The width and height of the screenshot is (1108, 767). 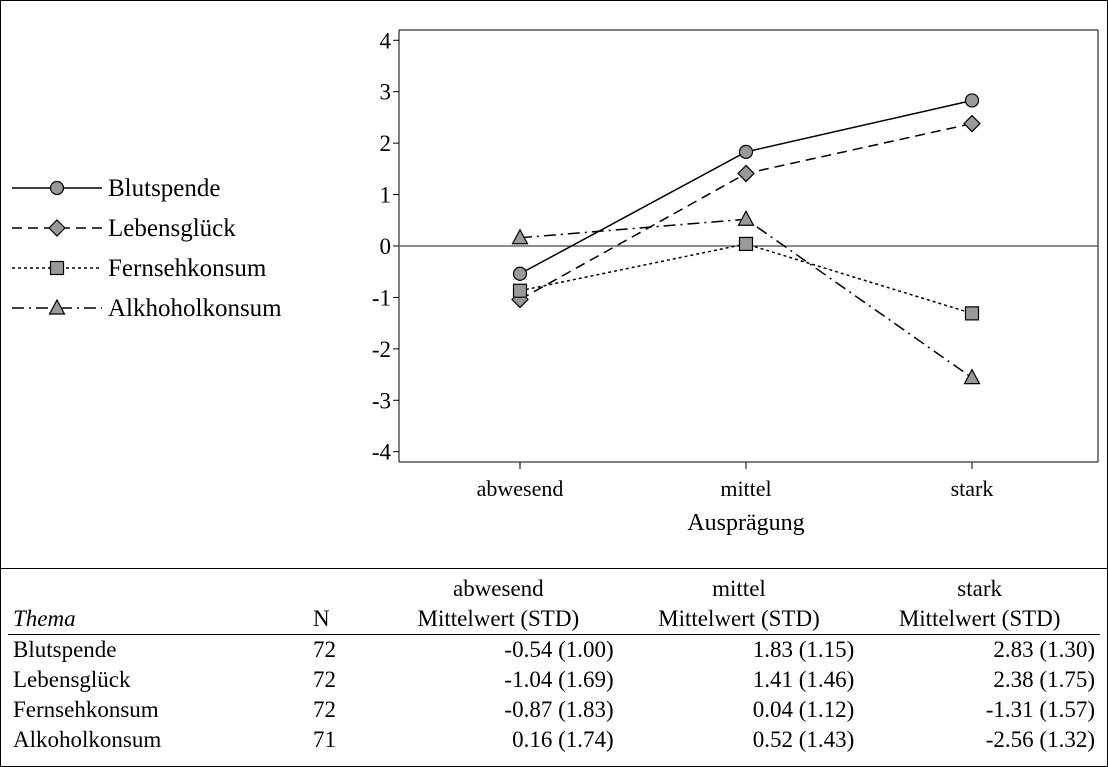 I want to click on table-header-groups: abwesend mittel stark, so click(x=554, y=589).